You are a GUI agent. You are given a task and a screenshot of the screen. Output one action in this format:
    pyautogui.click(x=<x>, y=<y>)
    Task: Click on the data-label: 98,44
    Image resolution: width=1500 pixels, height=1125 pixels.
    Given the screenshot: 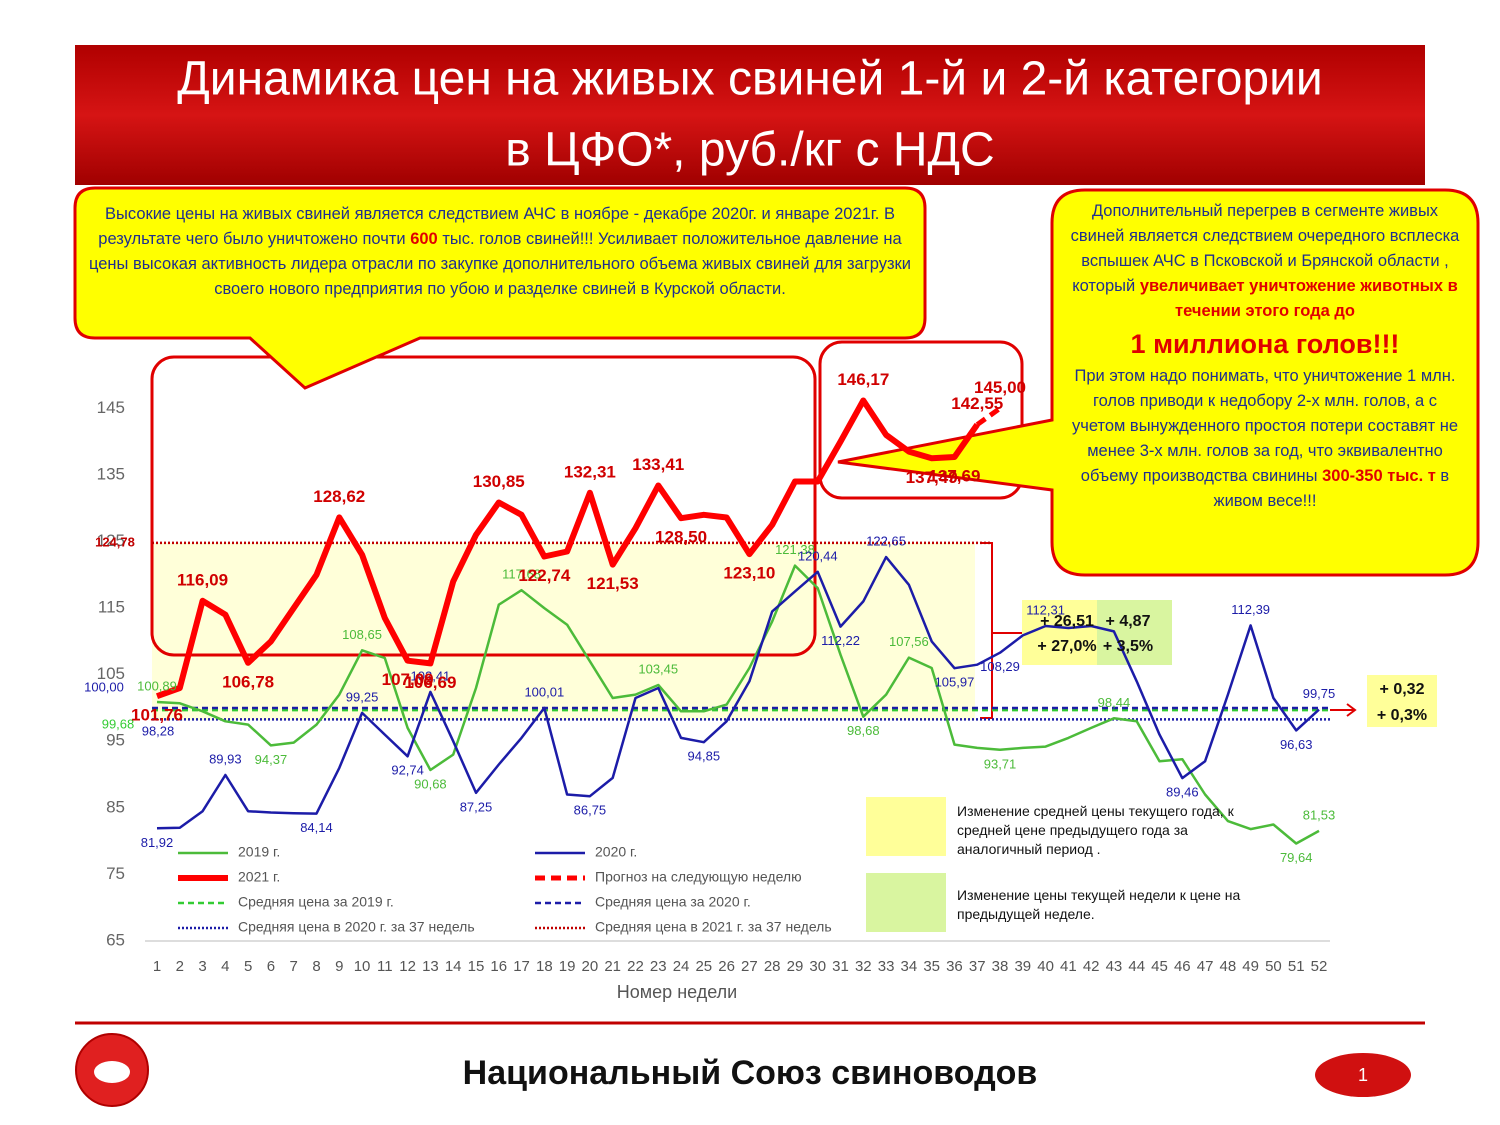 What is the action you would take?
    pyautogui.click(x=1114, y=702)
    